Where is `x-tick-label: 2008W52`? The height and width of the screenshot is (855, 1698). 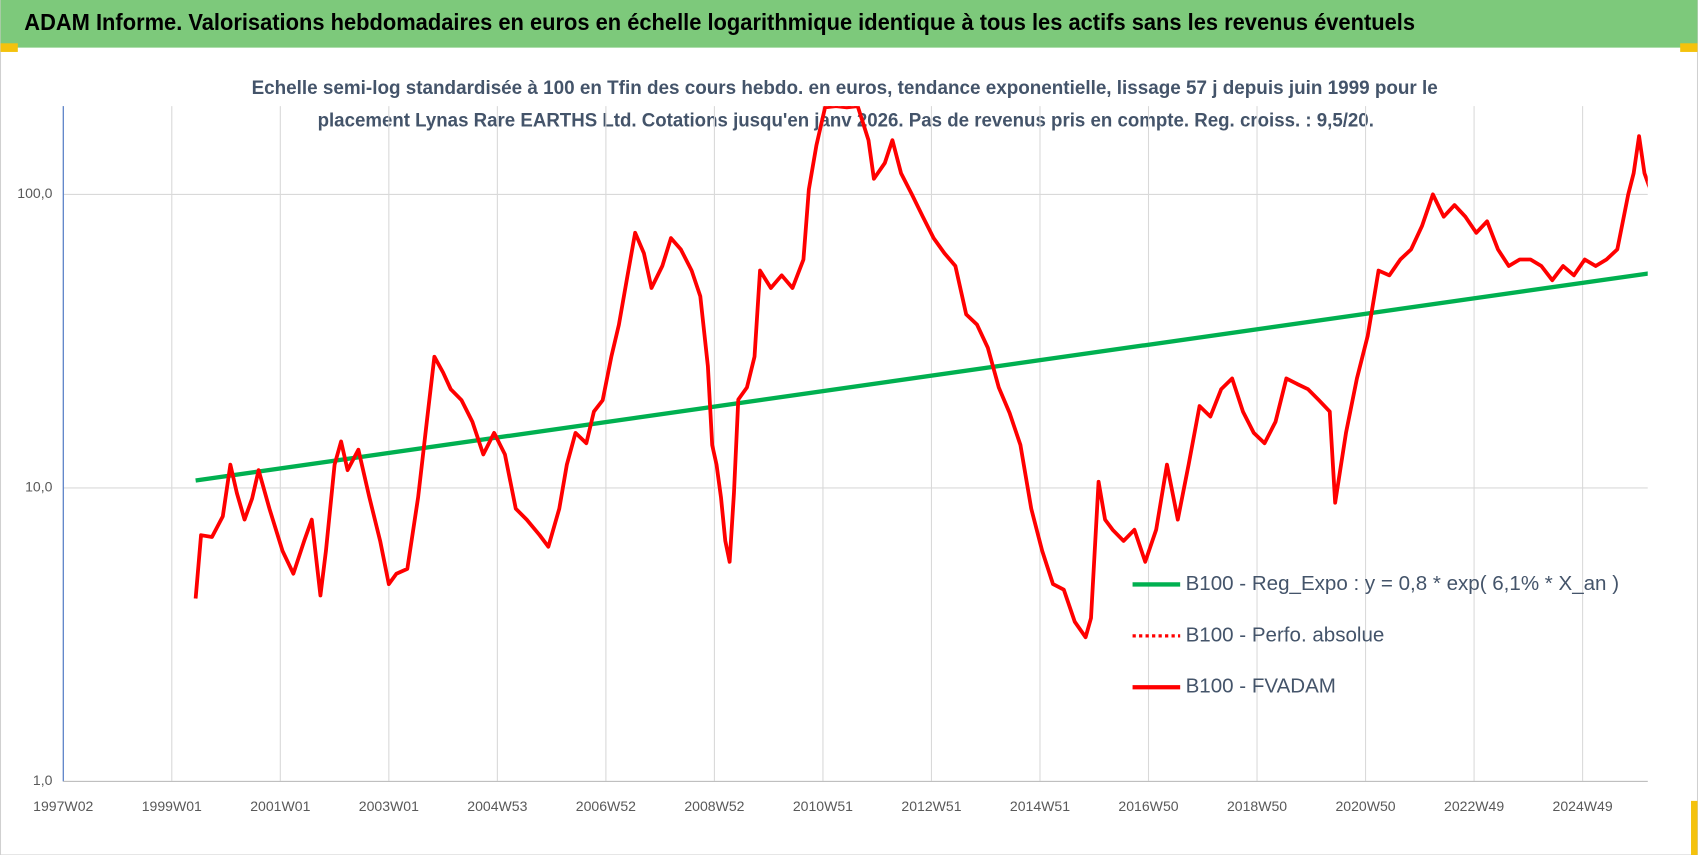
x-tick-label: 2008W52 is located at coordinates (714, 806).